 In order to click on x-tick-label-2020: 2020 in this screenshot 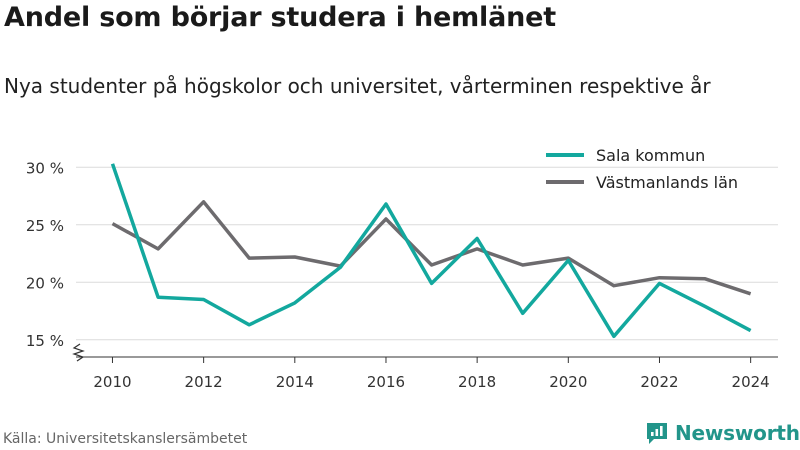, I will do `click(568, 382)`.